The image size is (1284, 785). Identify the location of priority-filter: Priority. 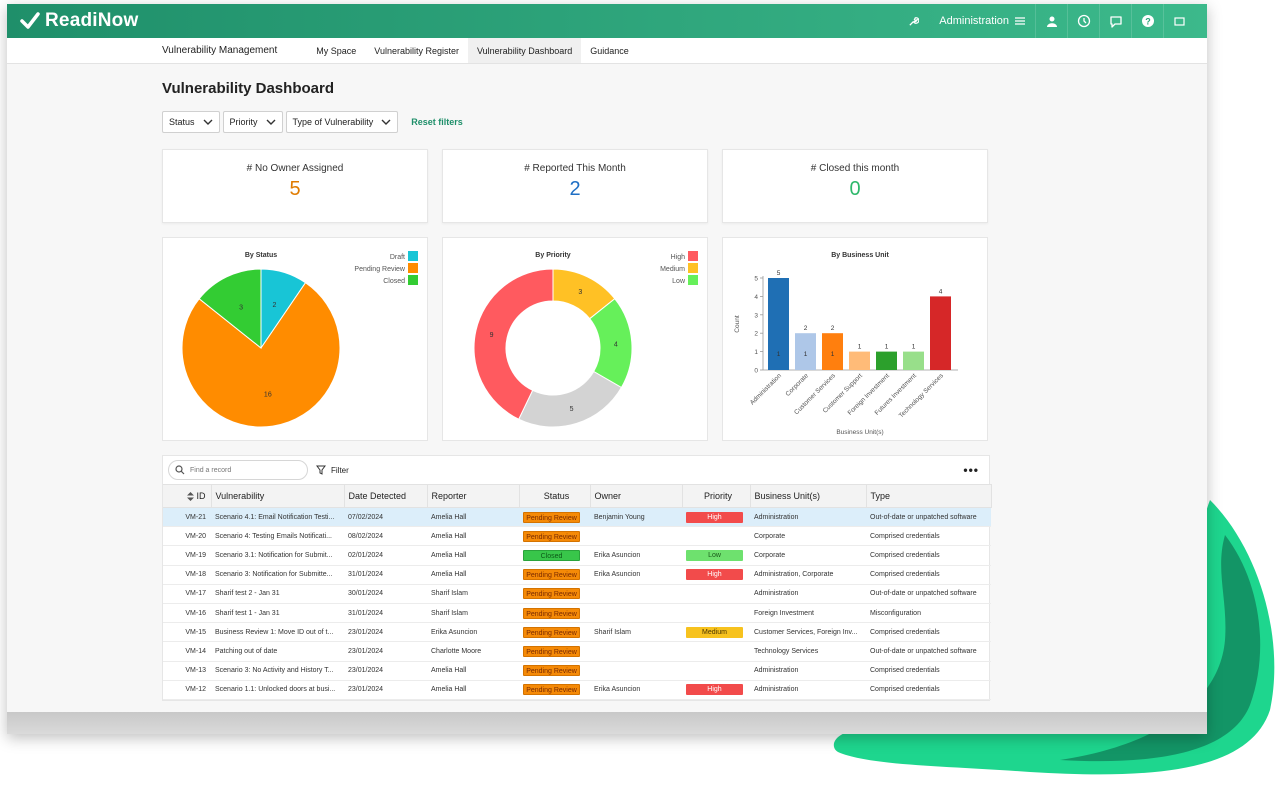
(252, 122).